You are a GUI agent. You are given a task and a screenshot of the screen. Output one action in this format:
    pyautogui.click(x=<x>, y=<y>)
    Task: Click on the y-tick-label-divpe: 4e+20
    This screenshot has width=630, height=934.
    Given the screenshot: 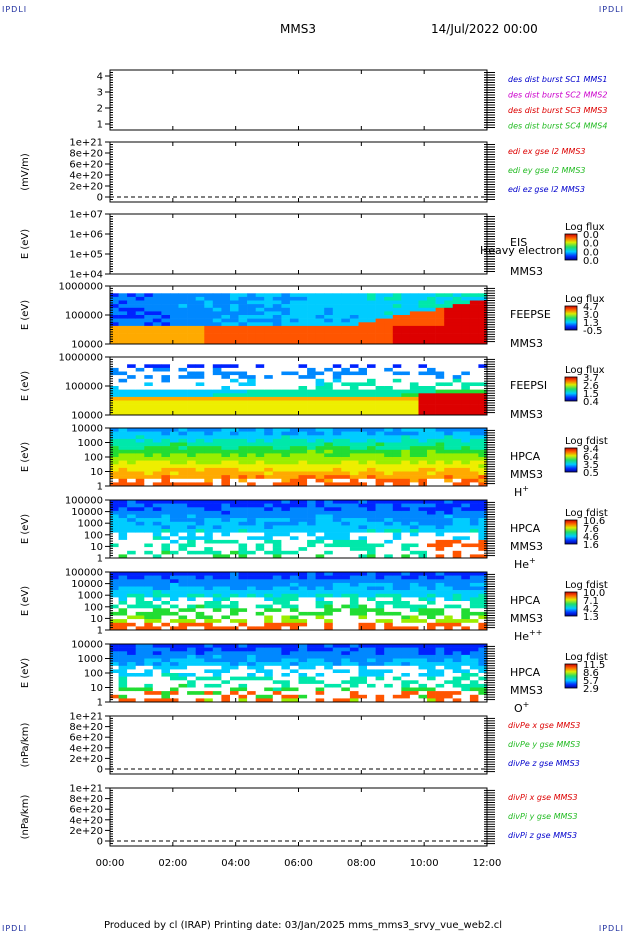 What is the action you would take?
    pyautogui.click(x=86, y=748)
    